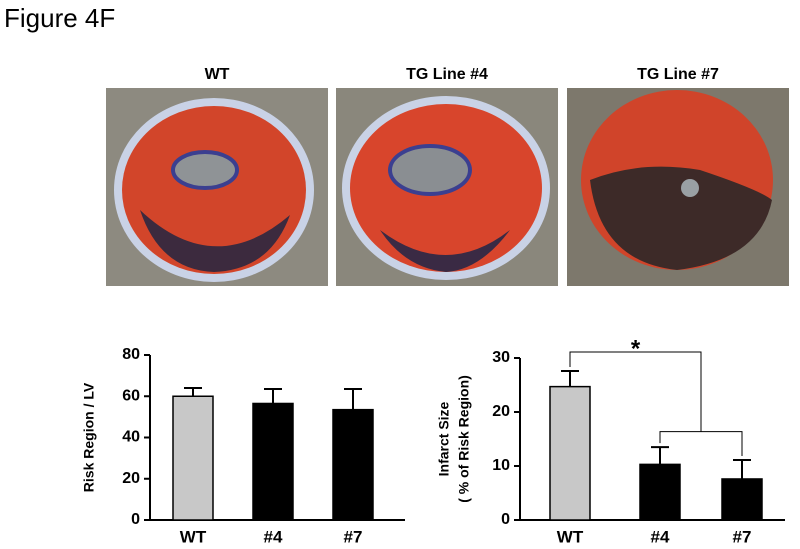 The image size is (800, 549). Describe the element at coordinates (447, 74) in the screenshot. I see `image-label: TG Line #4` at that location.